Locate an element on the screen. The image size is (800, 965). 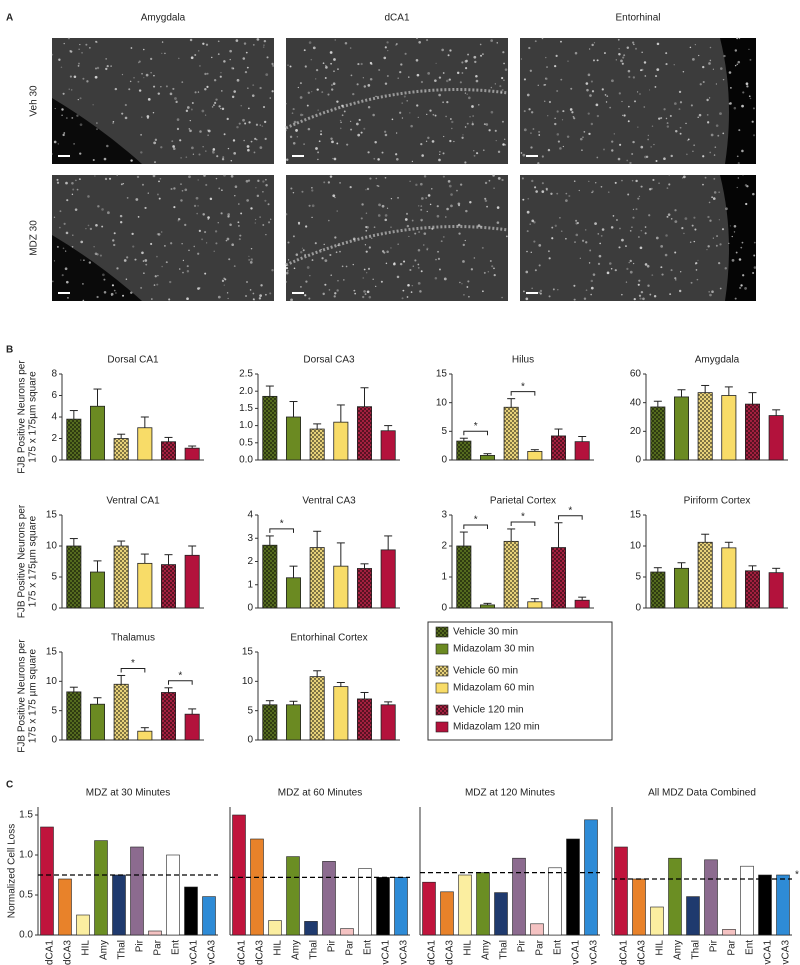
image-column-label: Entorhinal is located at coordinates (637, 18).